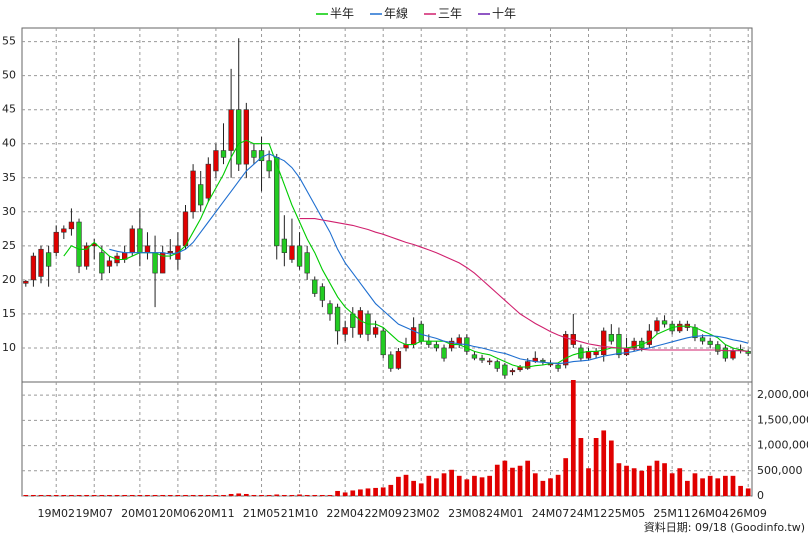 This screenshot has height=544, width=808. I want to click on y-tick-label: 50, so click(9, 75).